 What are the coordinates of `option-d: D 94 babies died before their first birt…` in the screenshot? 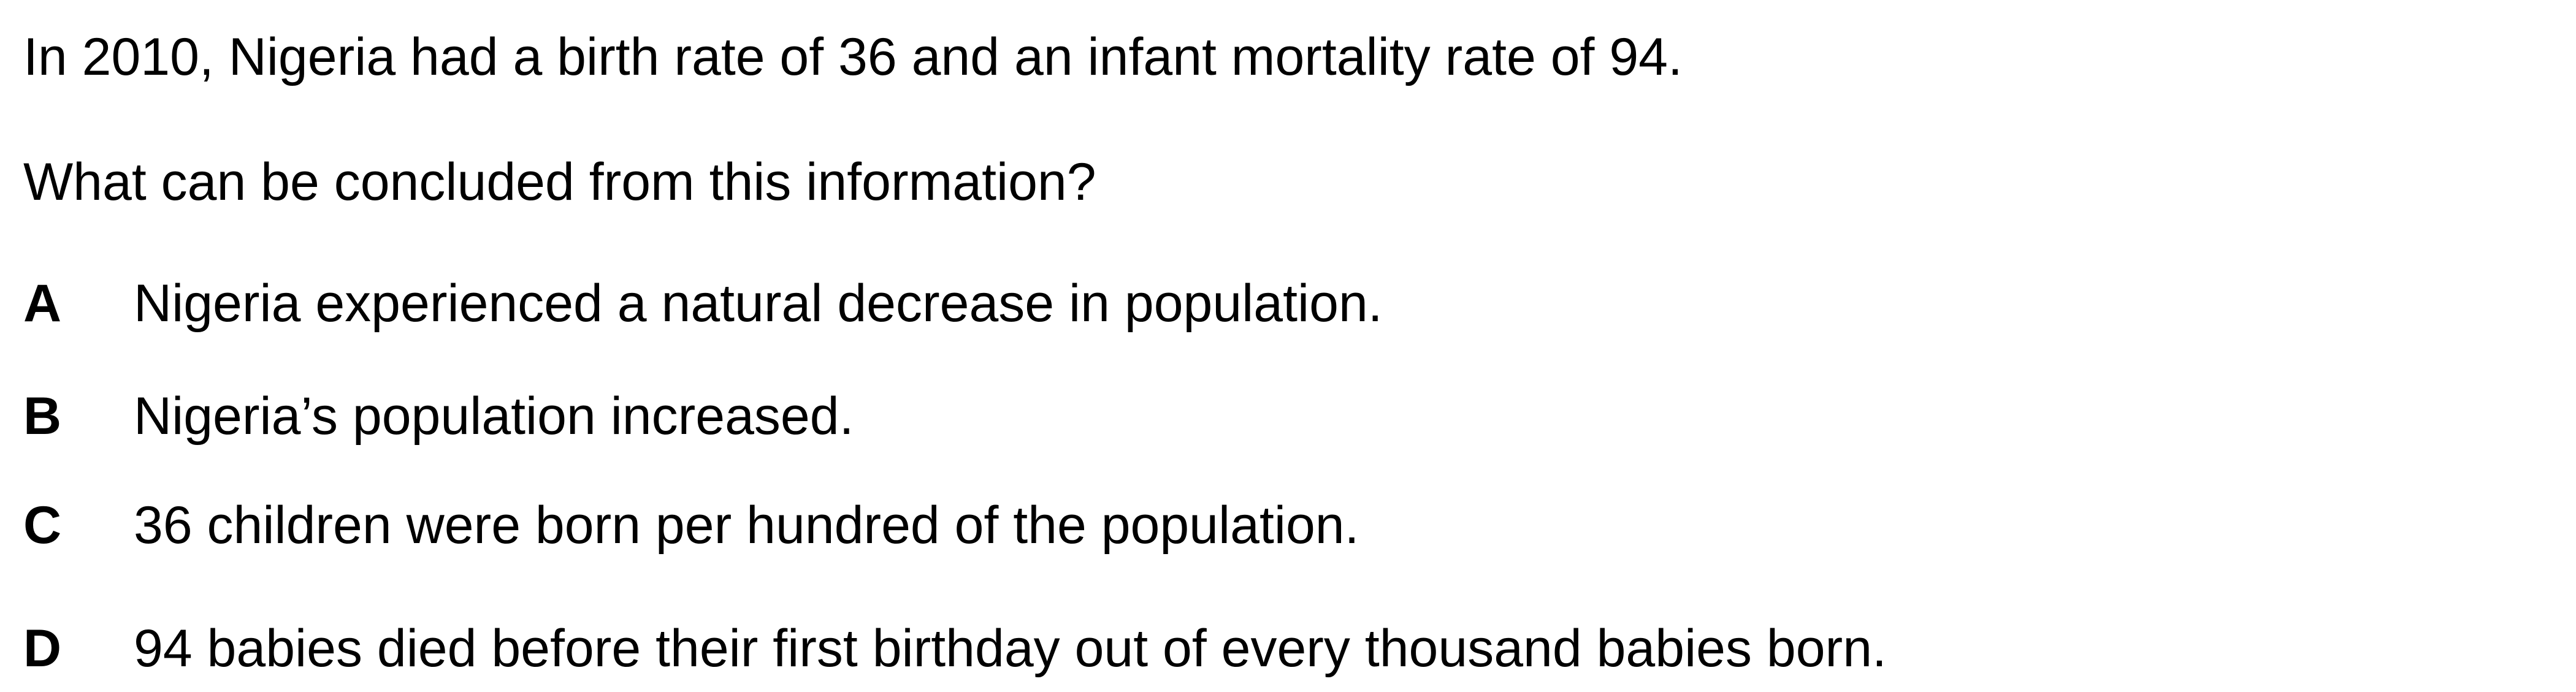 It's located at (955, 648).